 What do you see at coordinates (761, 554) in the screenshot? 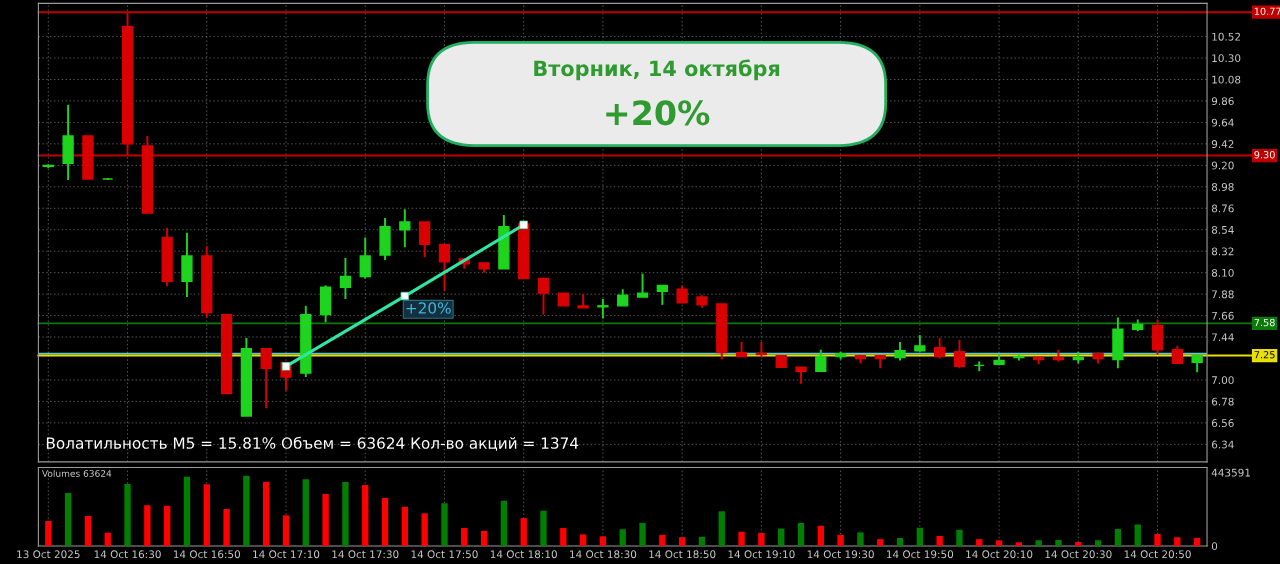
I see `x-tick-label: 14 Oct 19:10` at bounding box center [761, 554].